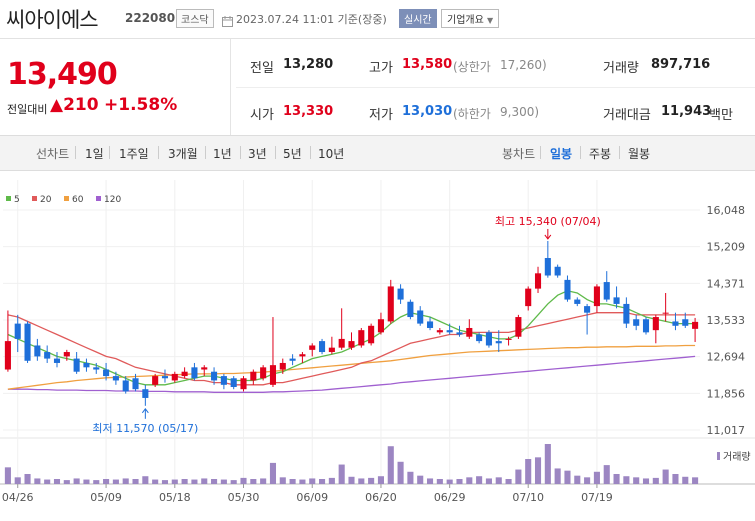 This screenshot has height=521, width=755. What do you see at coordinates (737, 457) in the screenshot?
I see `volume-label: 거래량` at bounding box center [737, 457].